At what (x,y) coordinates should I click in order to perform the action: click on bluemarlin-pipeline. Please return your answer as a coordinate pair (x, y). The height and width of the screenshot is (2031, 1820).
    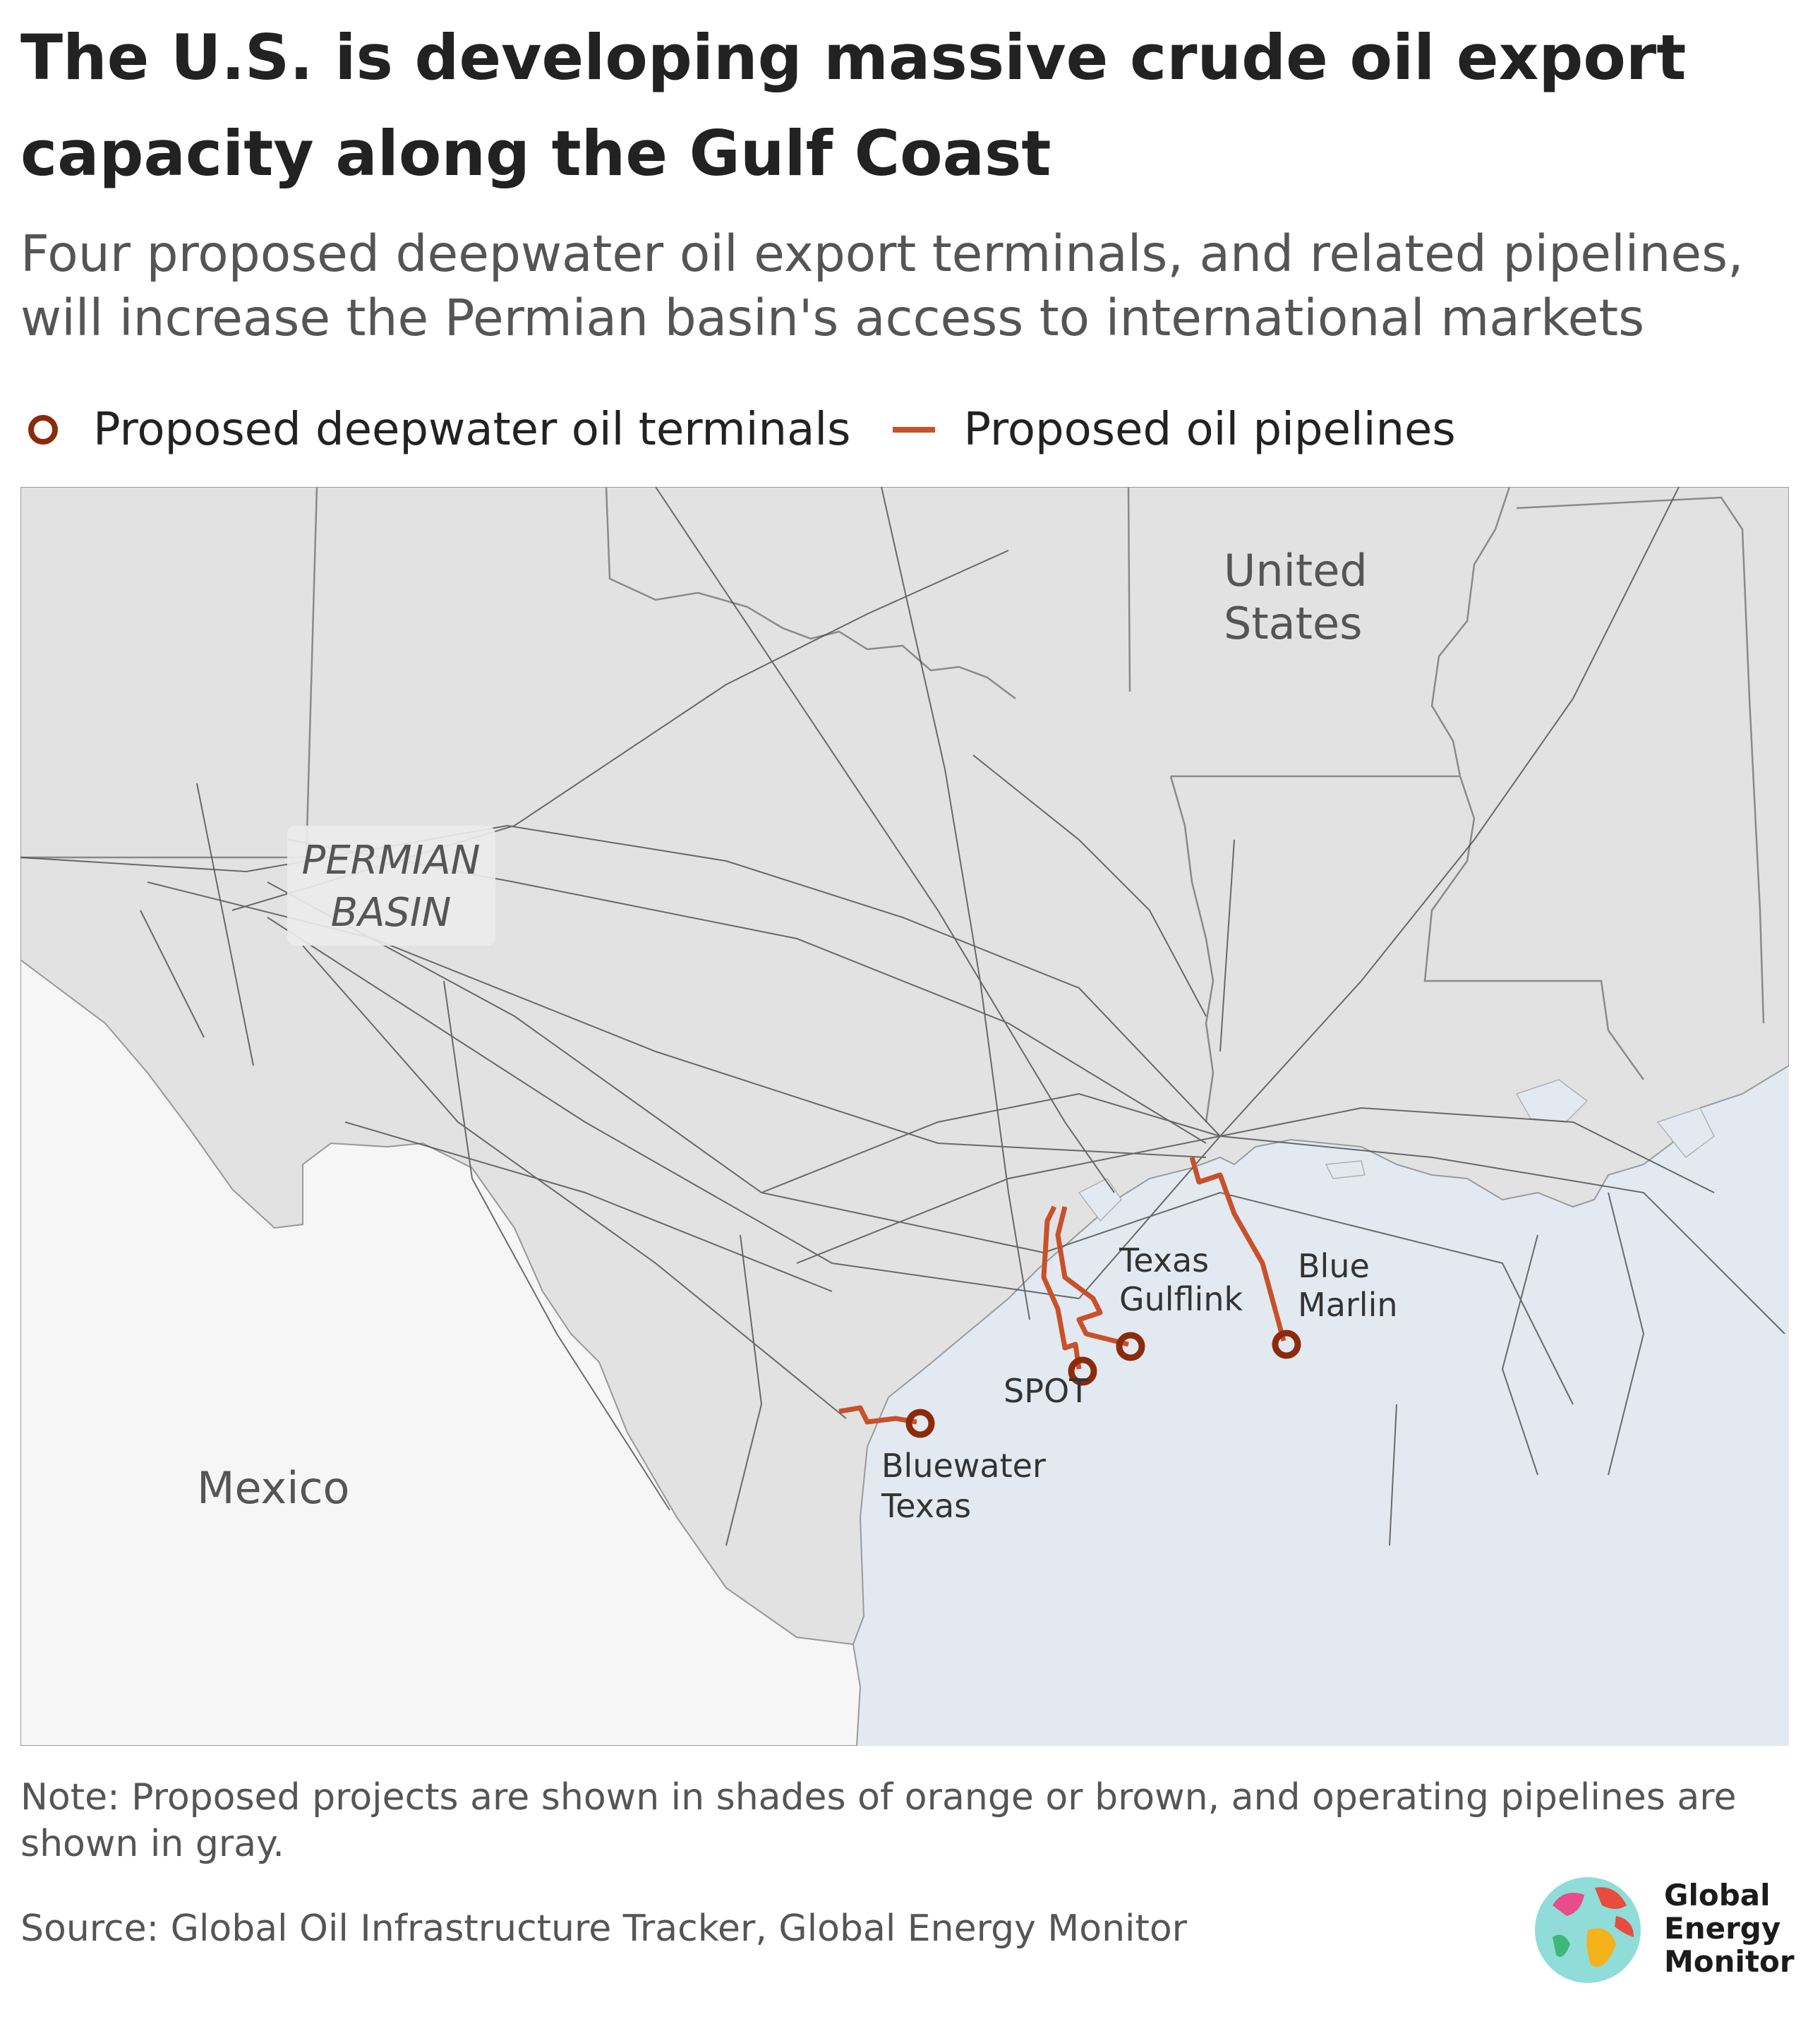
    Looking at the image, I should click on (1237, 1249).